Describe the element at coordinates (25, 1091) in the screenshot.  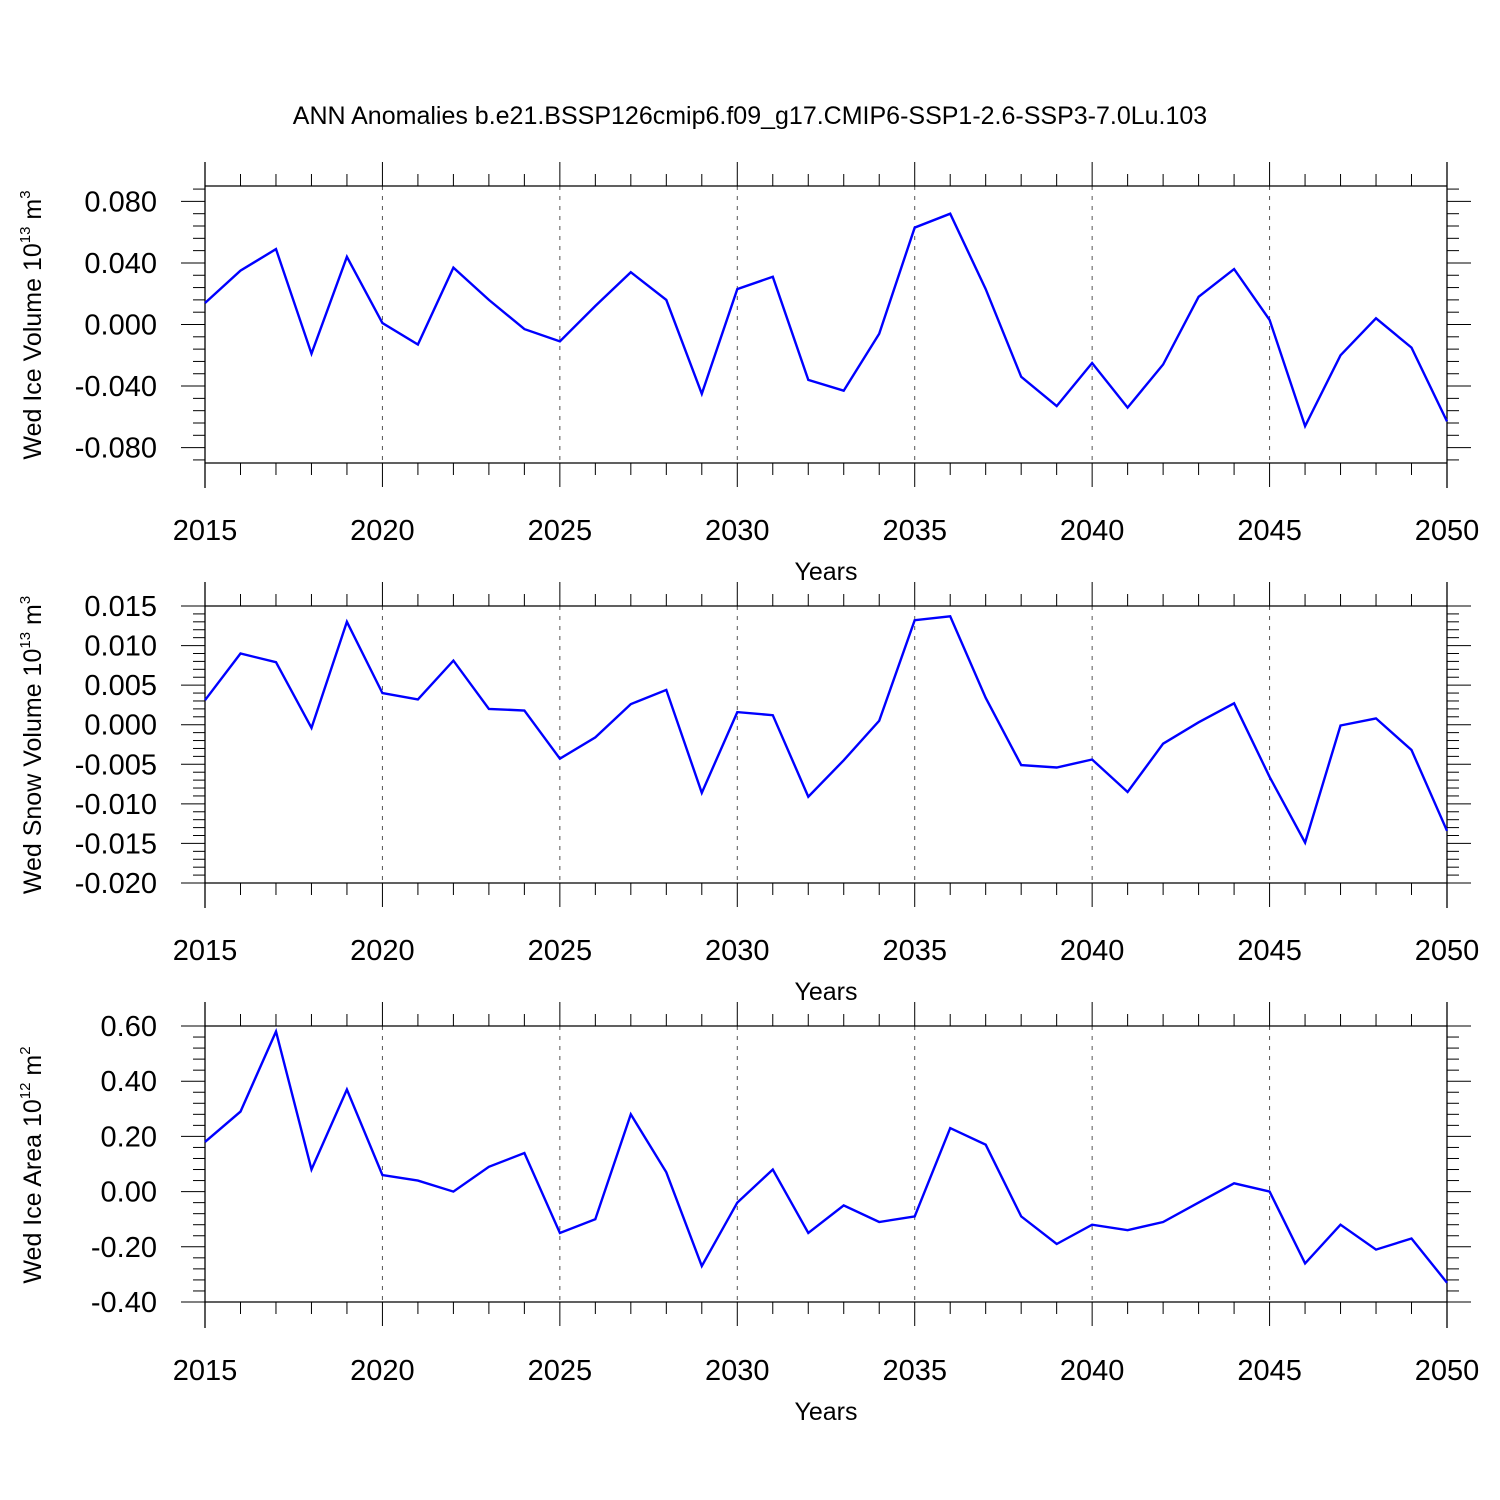
I see `y-axis-label-exponent: 12` at that location.